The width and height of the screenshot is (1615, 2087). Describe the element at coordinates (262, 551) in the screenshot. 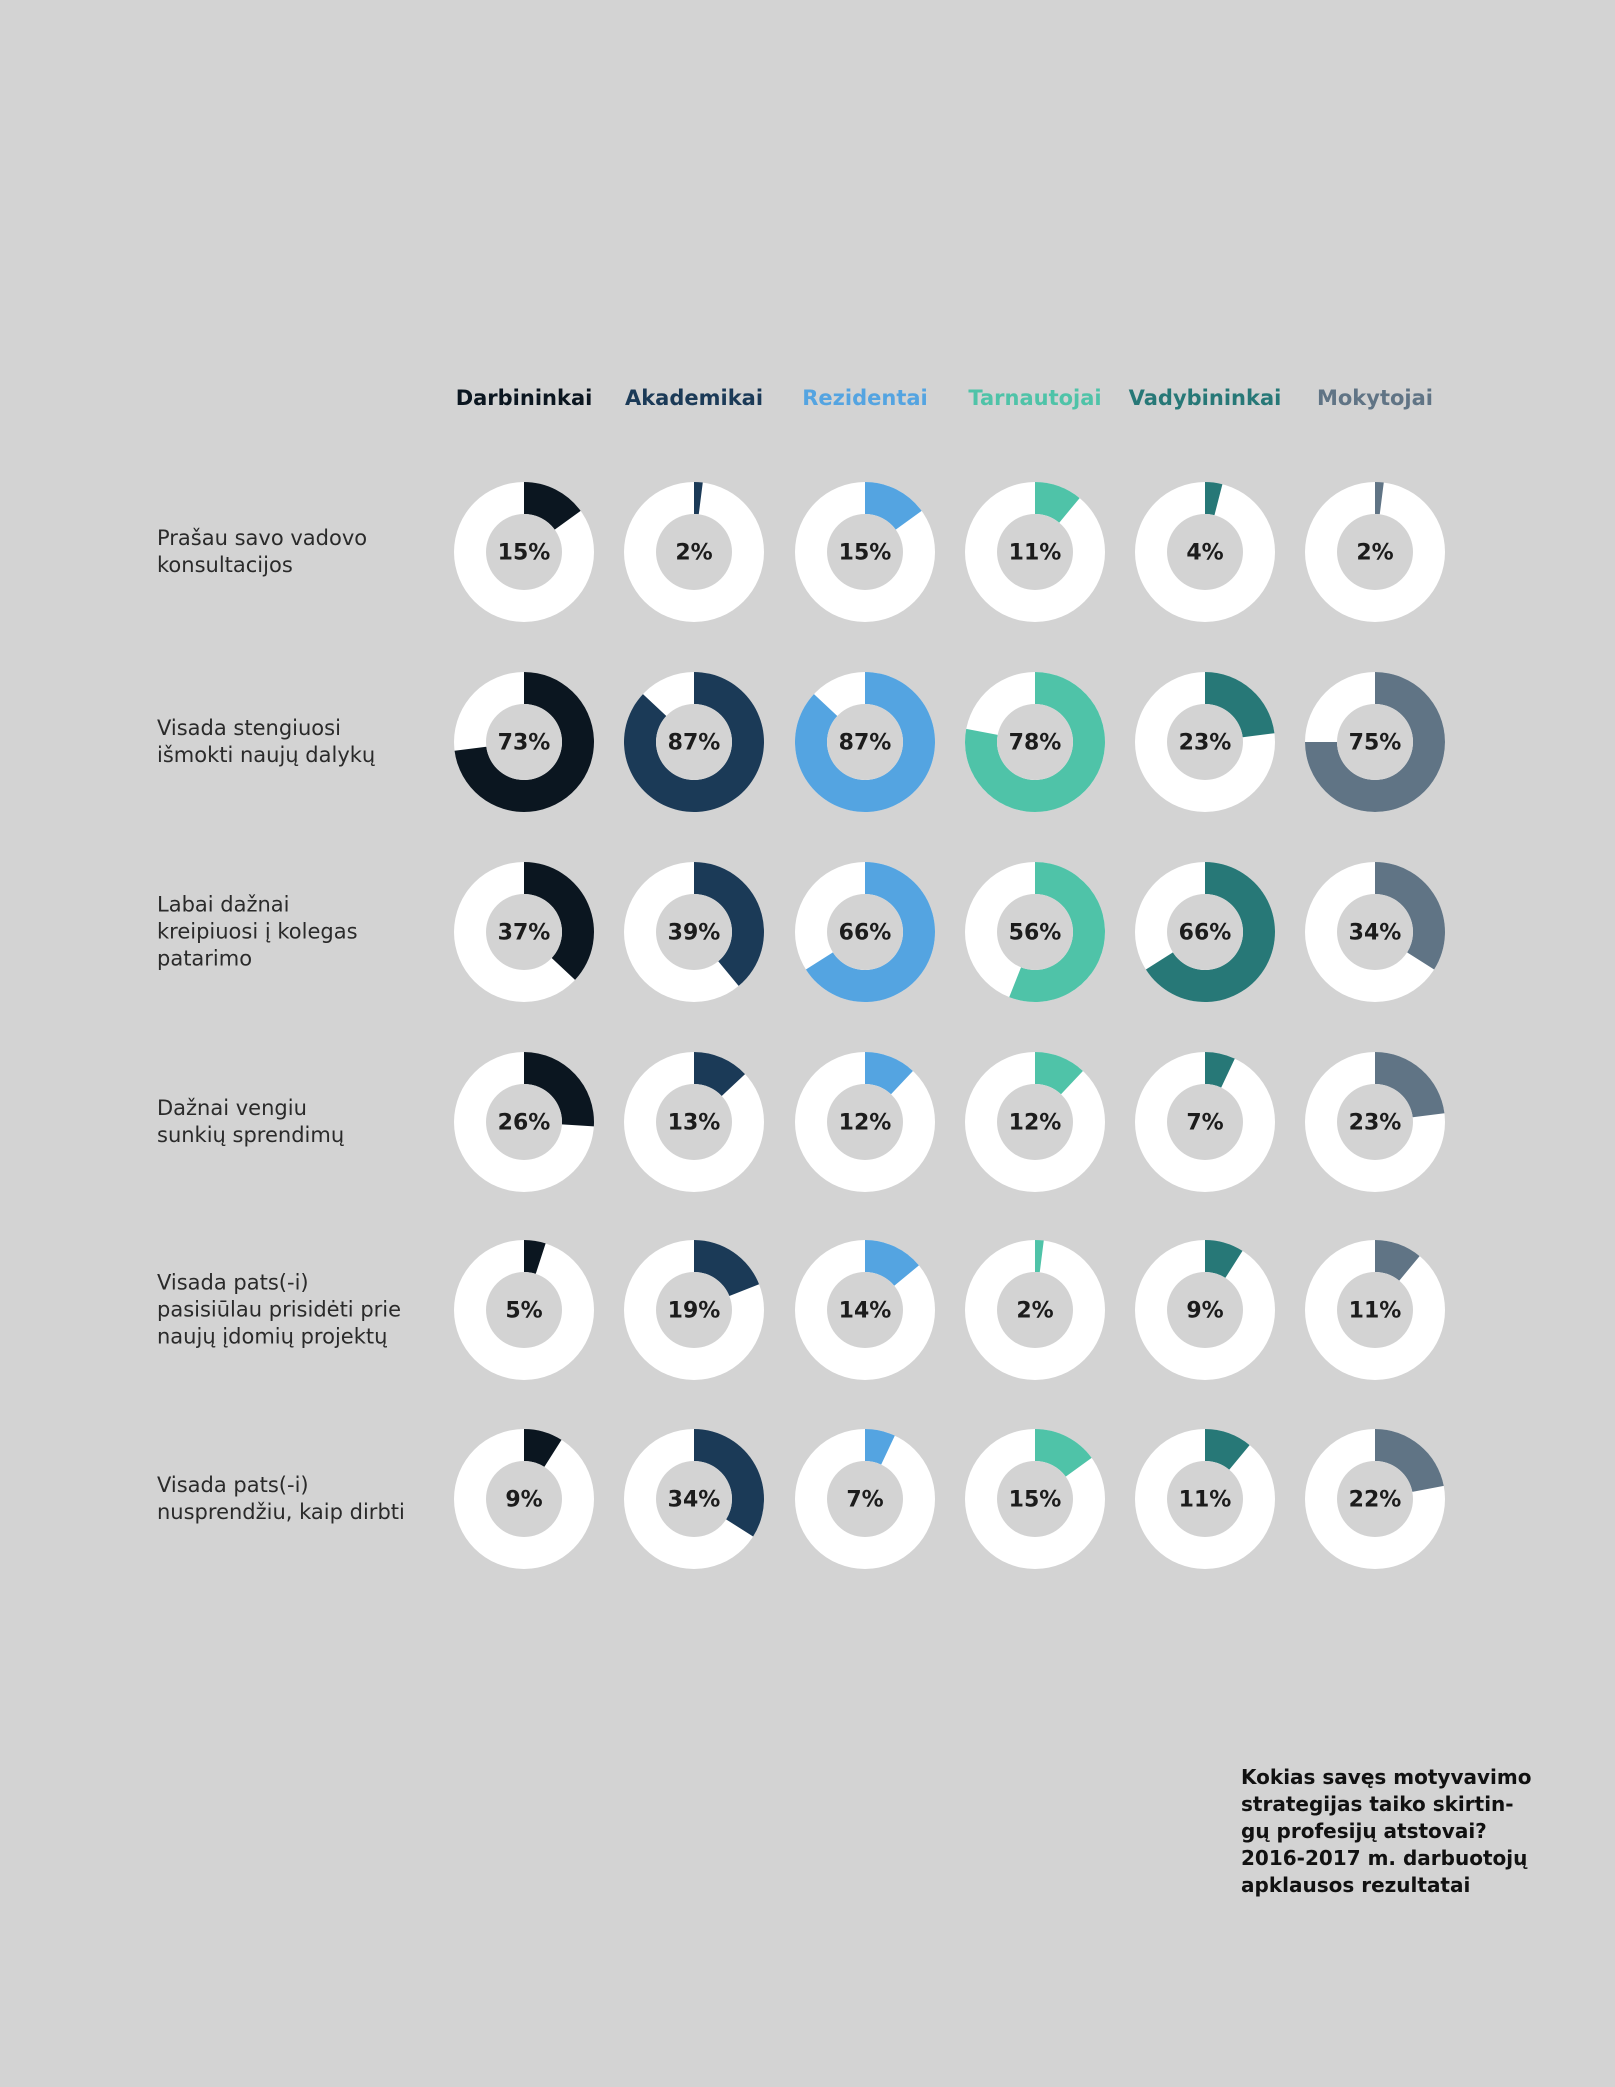

I see `row-label: Prašau savo vadovo konsultacijos` at that location.